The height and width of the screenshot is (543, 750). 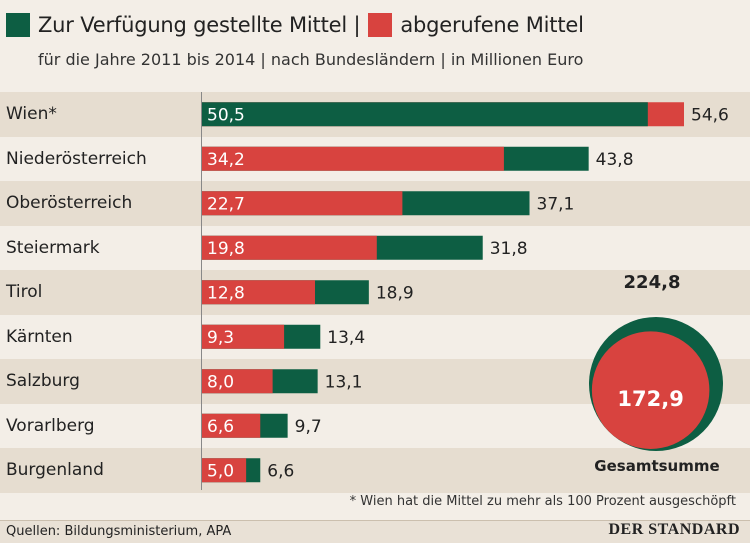 What do you see at coordinates (55, 470) in the screenshot?
I see `category-label: Burgenland` at bounding box center [55, 470].